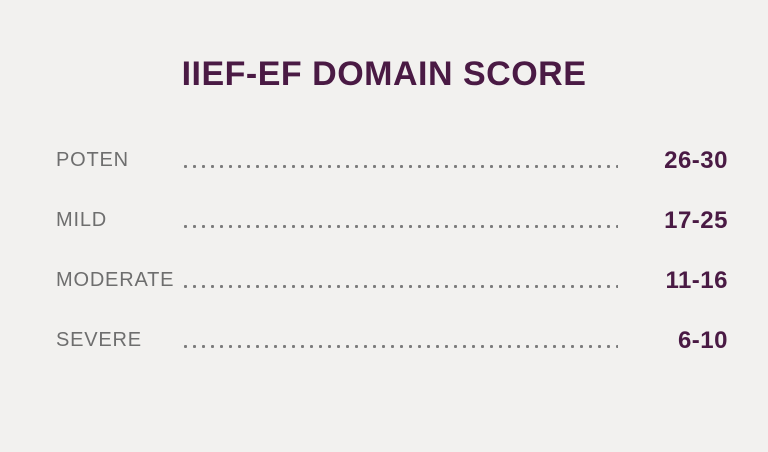 The image size is (768, 452). I want to click on score-label: MODERATE, so click(115, 280).